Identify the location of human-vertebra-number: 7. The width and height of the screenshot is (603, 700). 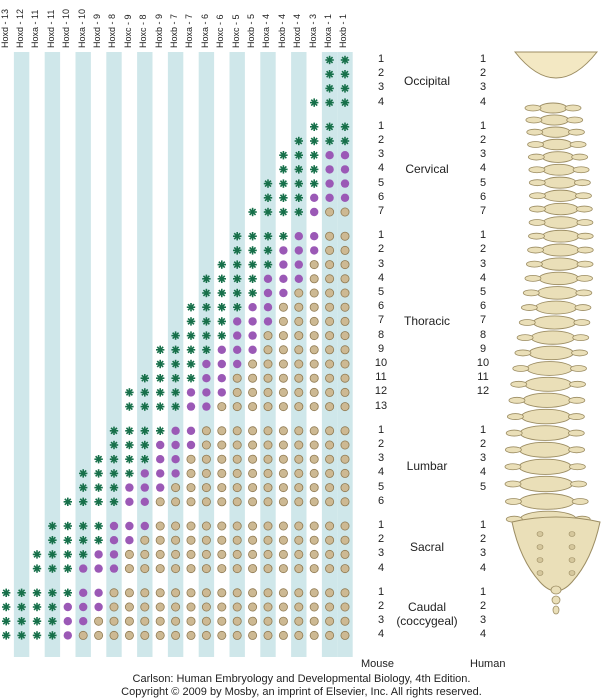
(483, 320).